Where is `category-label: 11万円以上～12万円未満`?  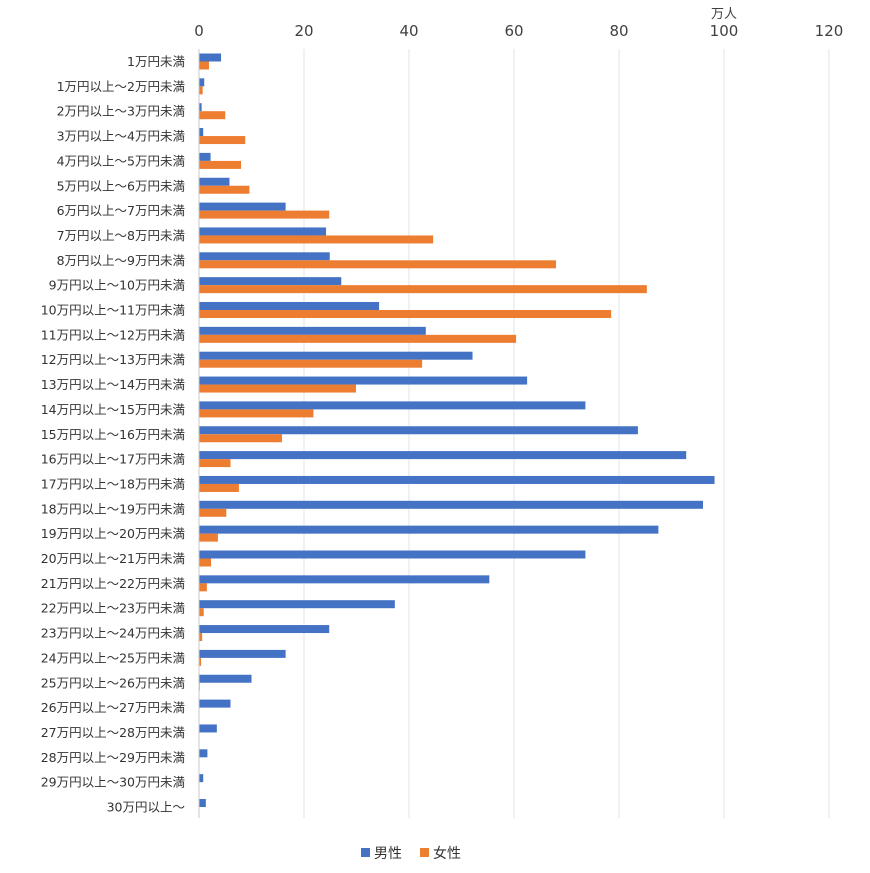 category-label: 11万円以上～12万円未満 is located at coordinates (113, 334).